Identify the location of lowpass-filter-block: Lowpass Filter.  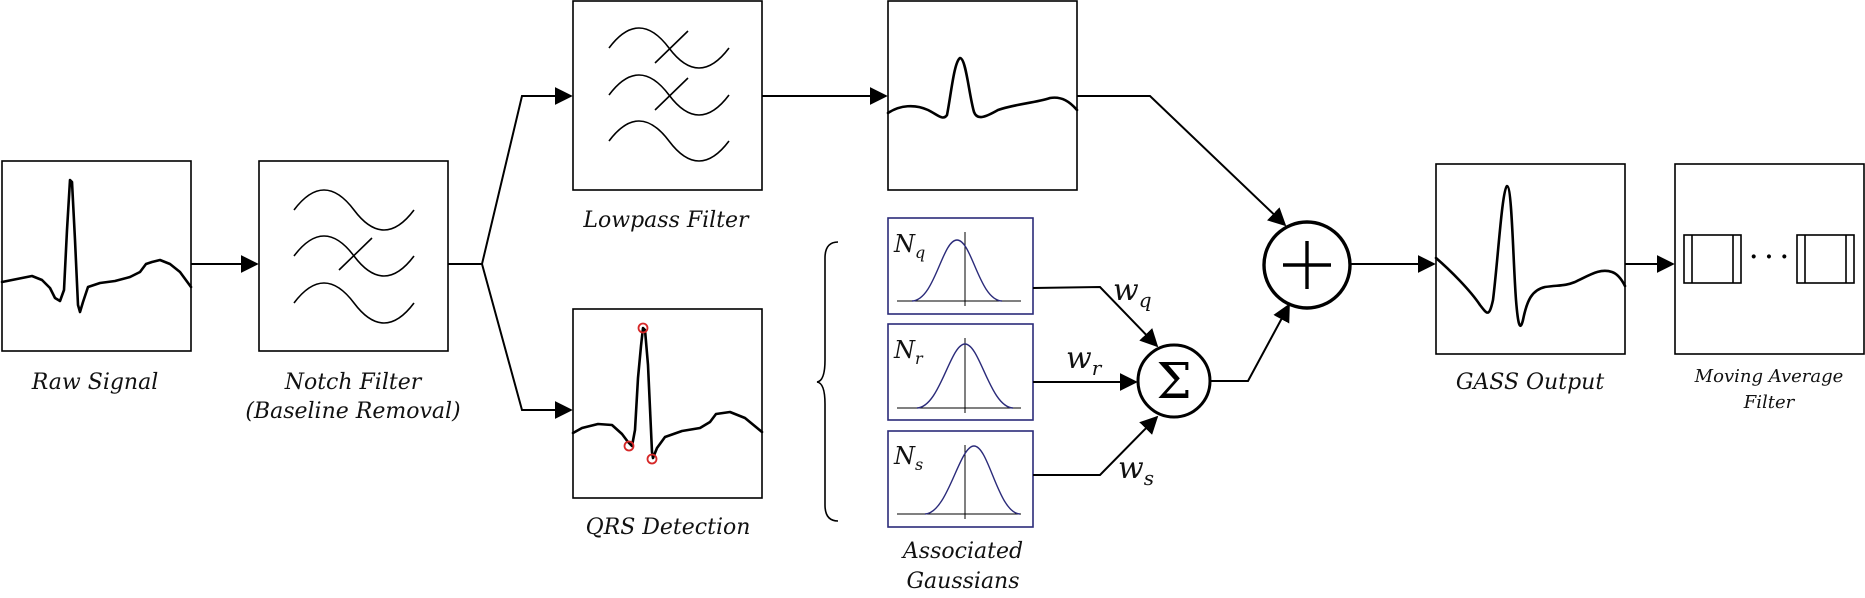
(667, 116).